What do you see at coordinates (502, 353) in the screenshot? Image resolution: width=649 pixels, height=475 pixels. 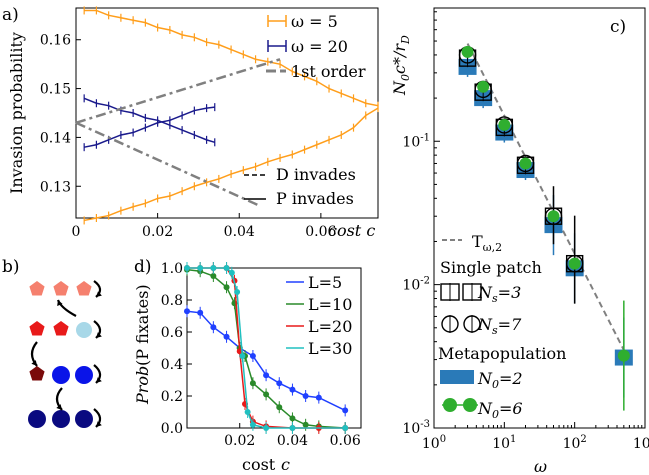 I see `legend-metapop: Metapopulation` at bounding box center [502, 353].